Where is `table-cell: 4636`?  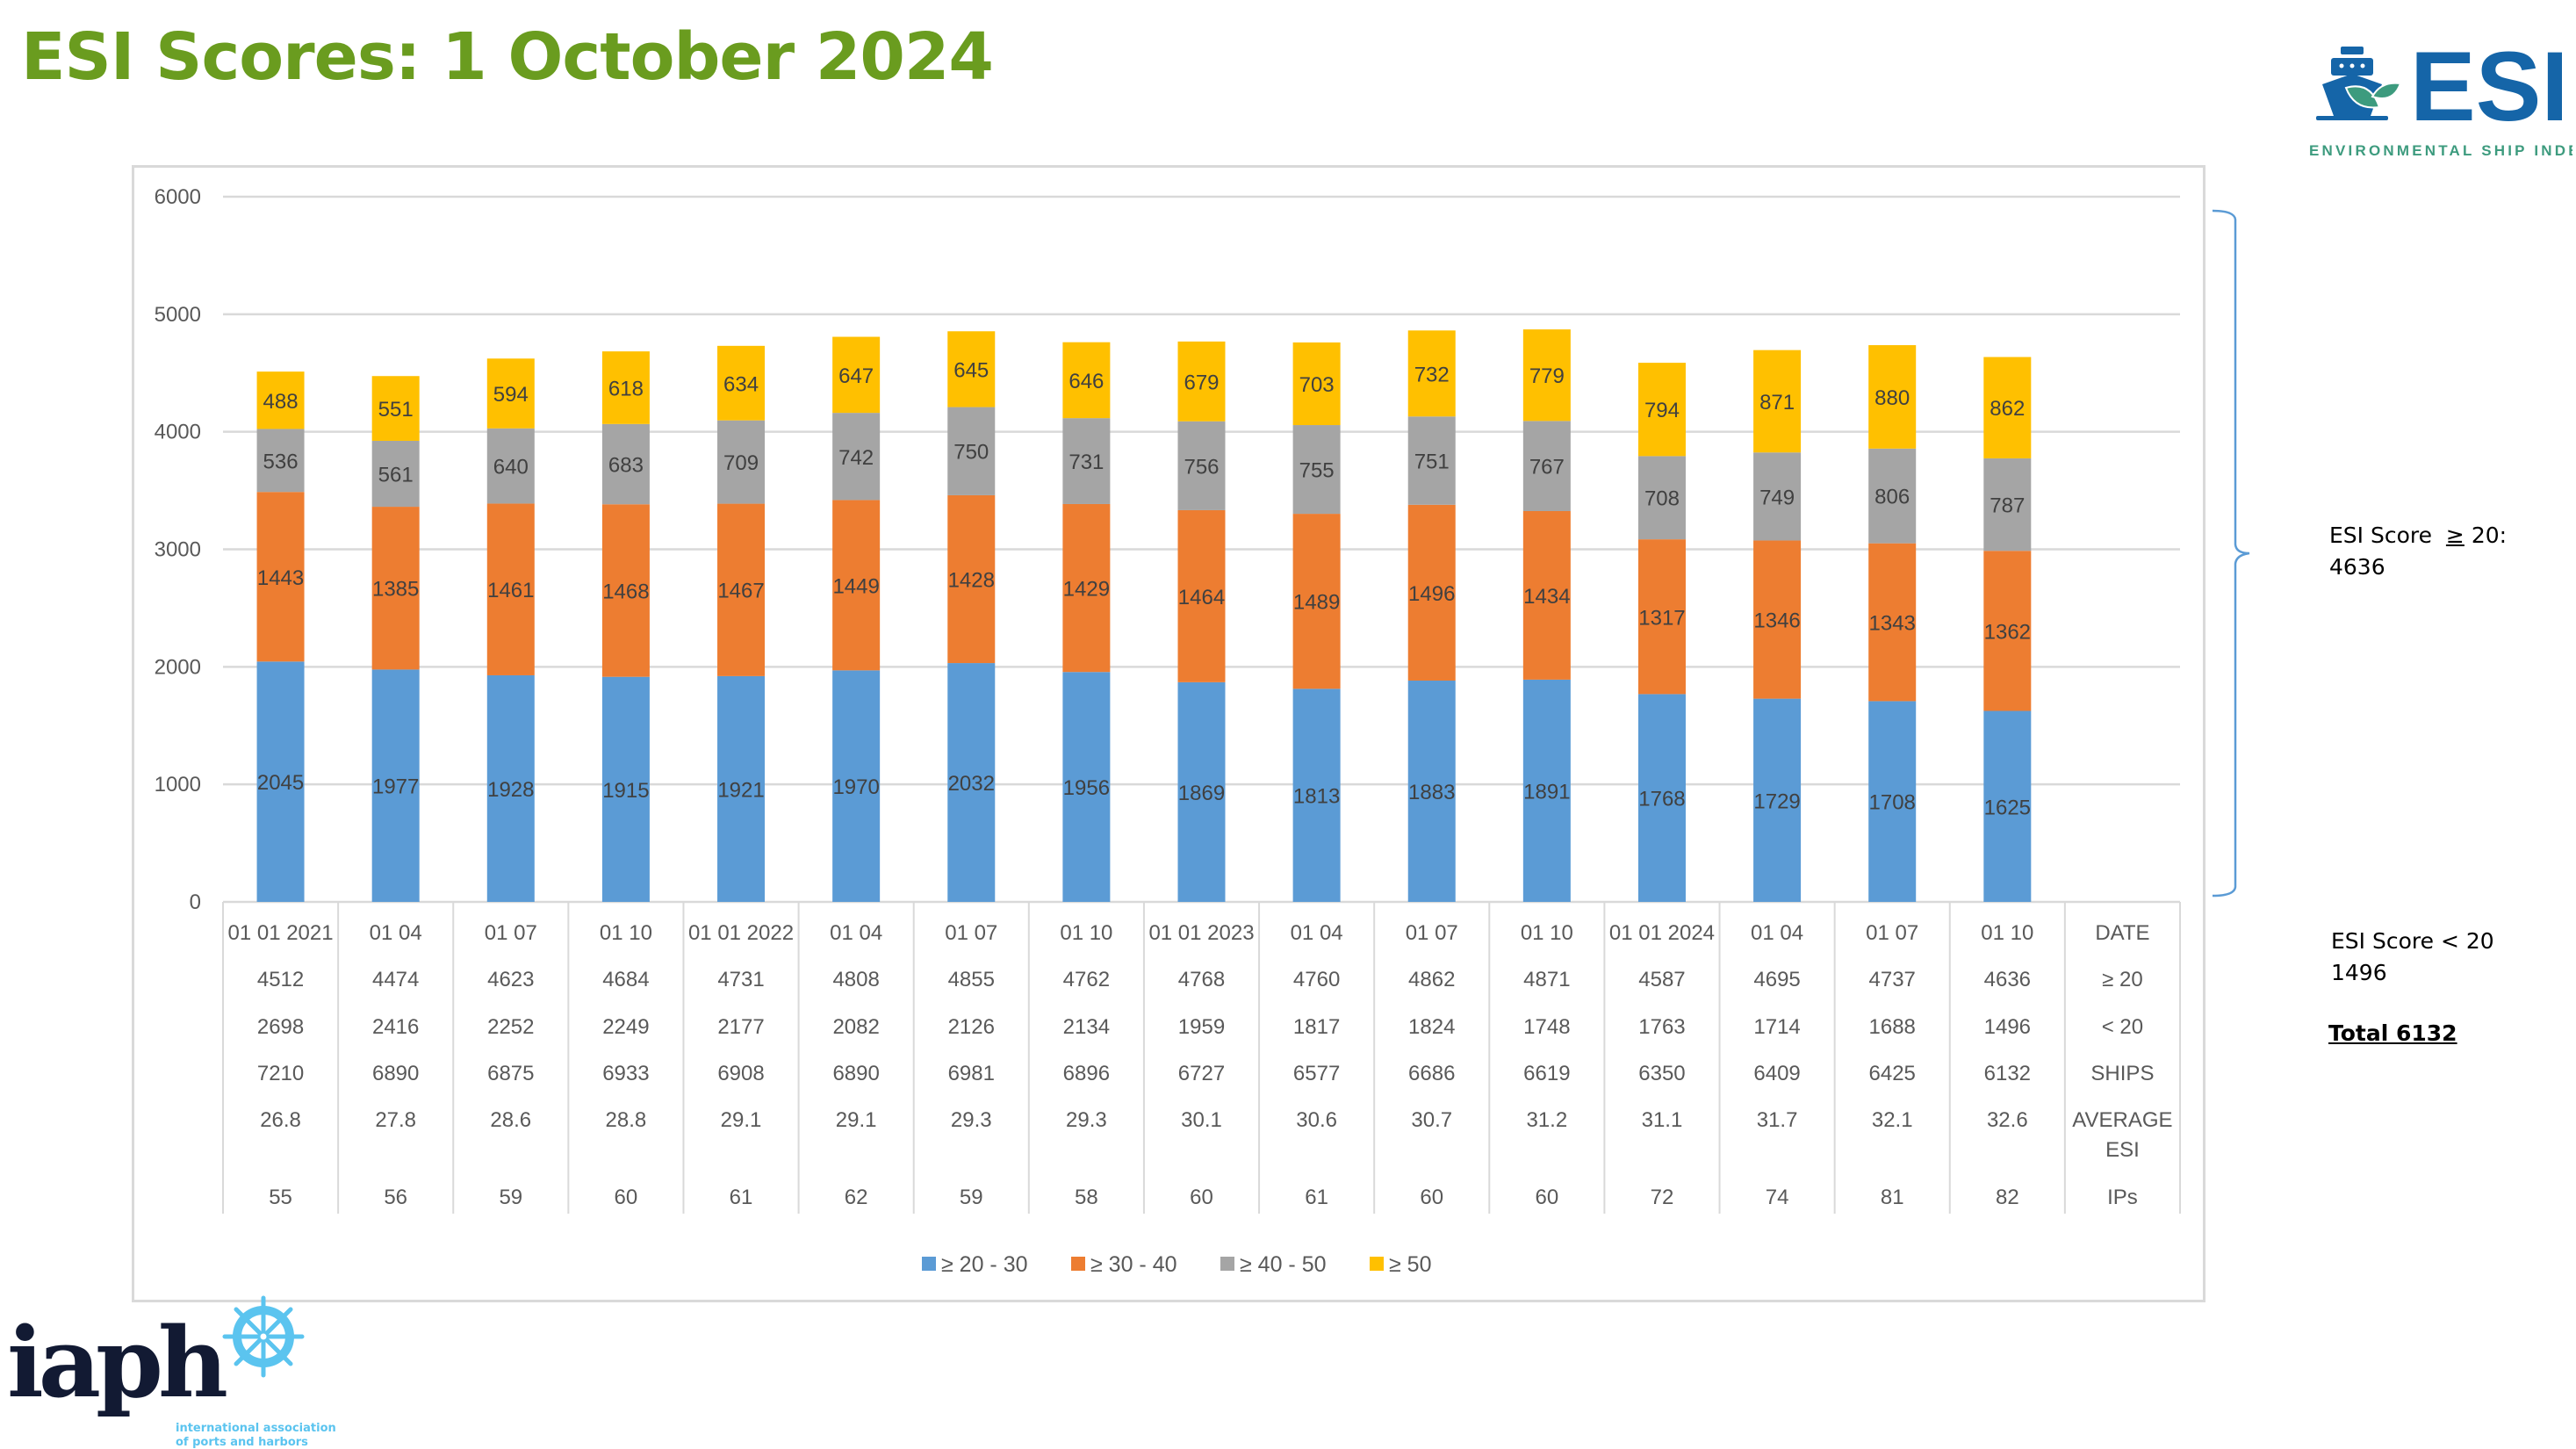
table-cell: 4636 is located at coordinates (2007, 979).